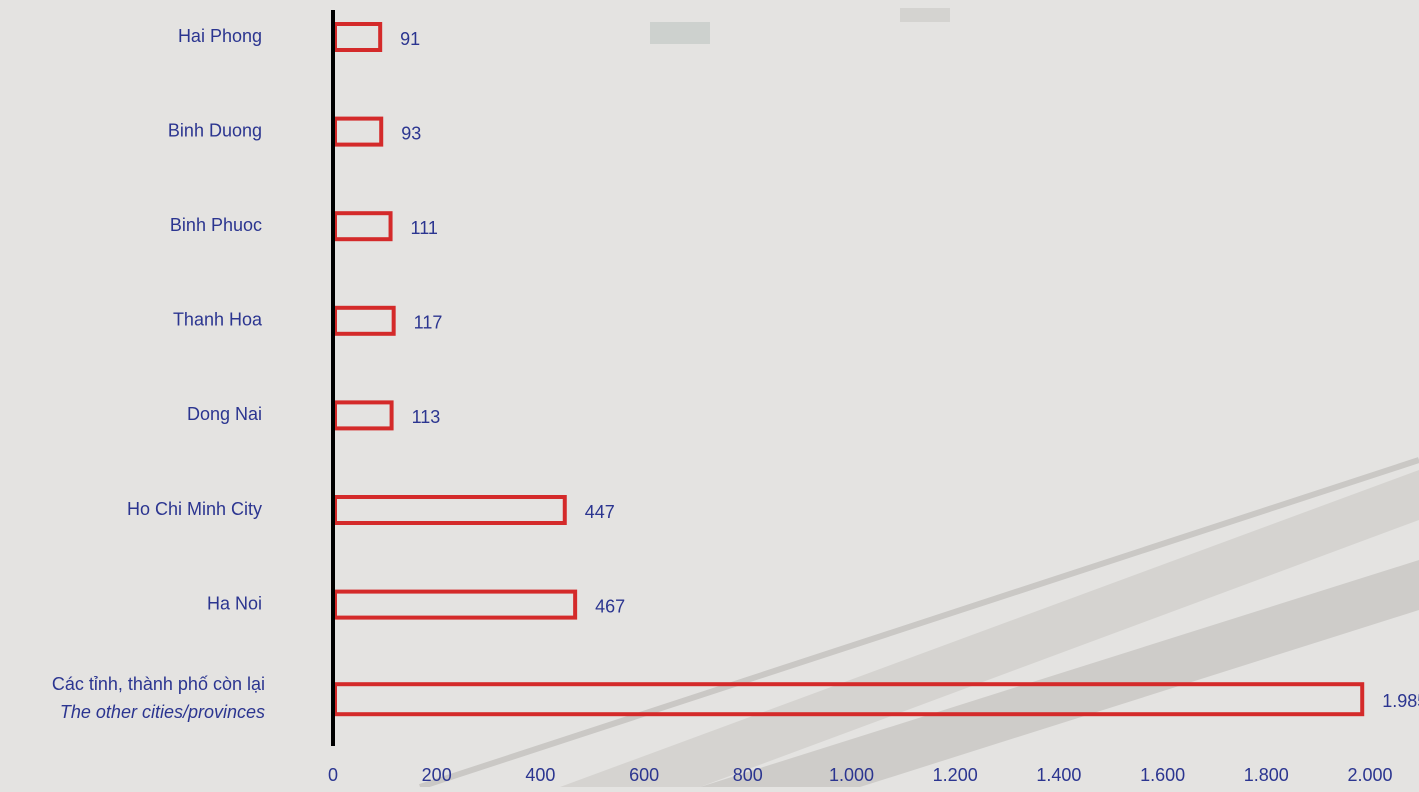 This screenshot has width=1419, height=792. Describe the element at coordinates (426, 417) in the screenshot. I see `value-label: 113` at that location.